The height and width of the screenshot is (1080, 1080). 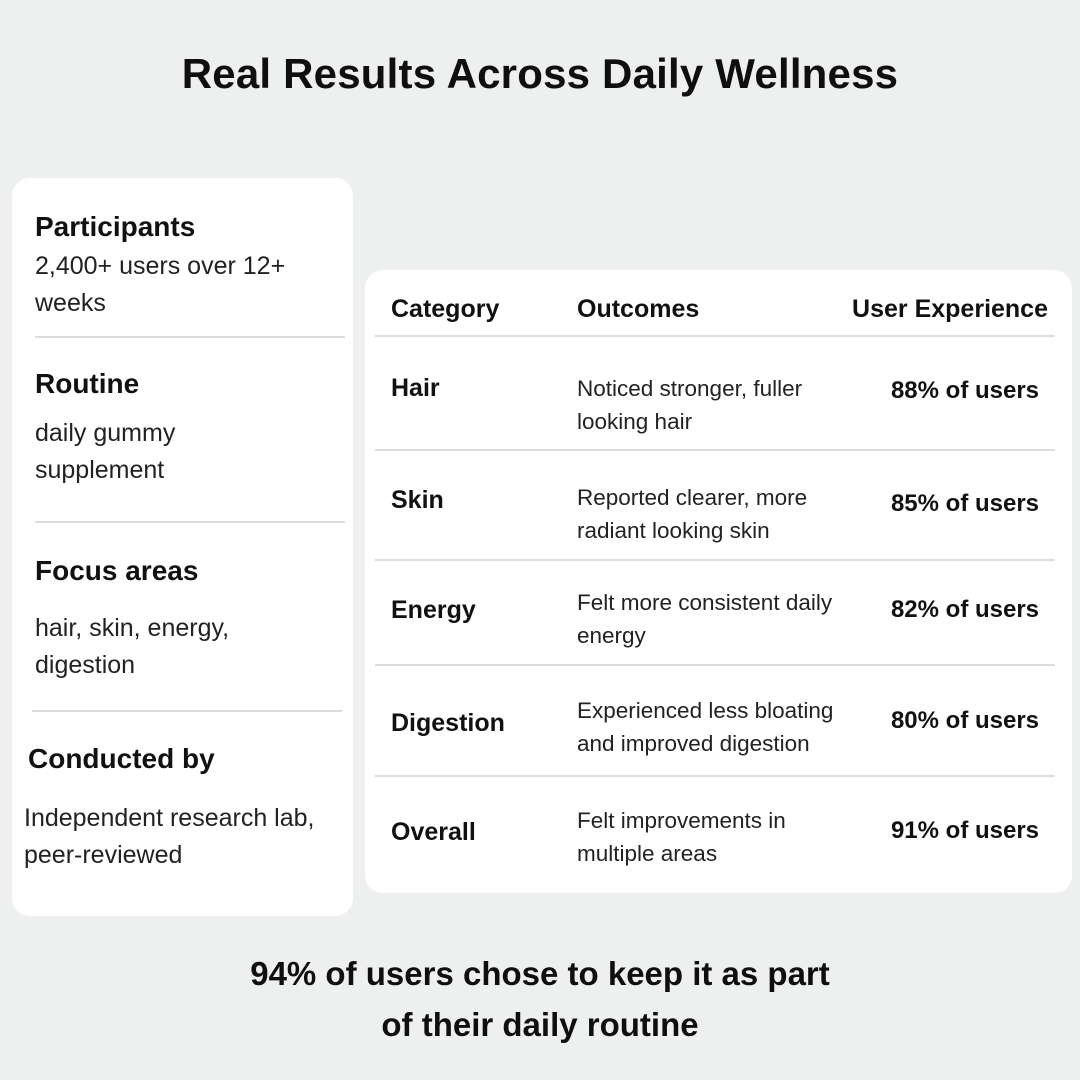 I want to click on experience-cell: 80% of users, so click(x=965, y=720).